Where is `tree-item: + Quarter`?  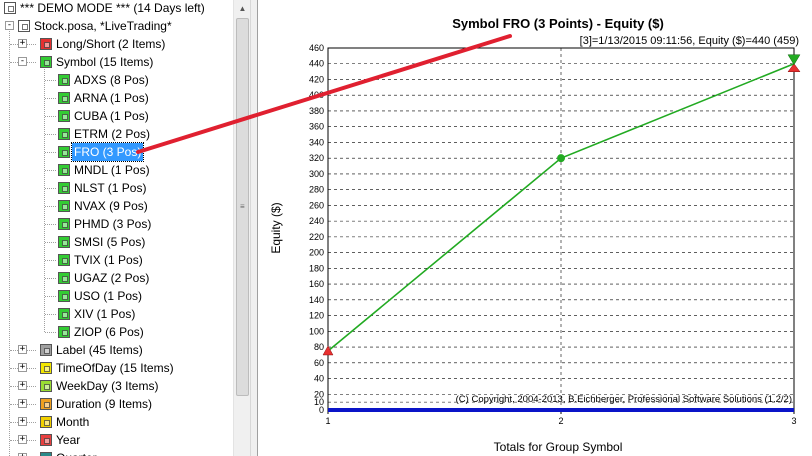 tree-item: + Quarter is located at coordinates (116, 452).